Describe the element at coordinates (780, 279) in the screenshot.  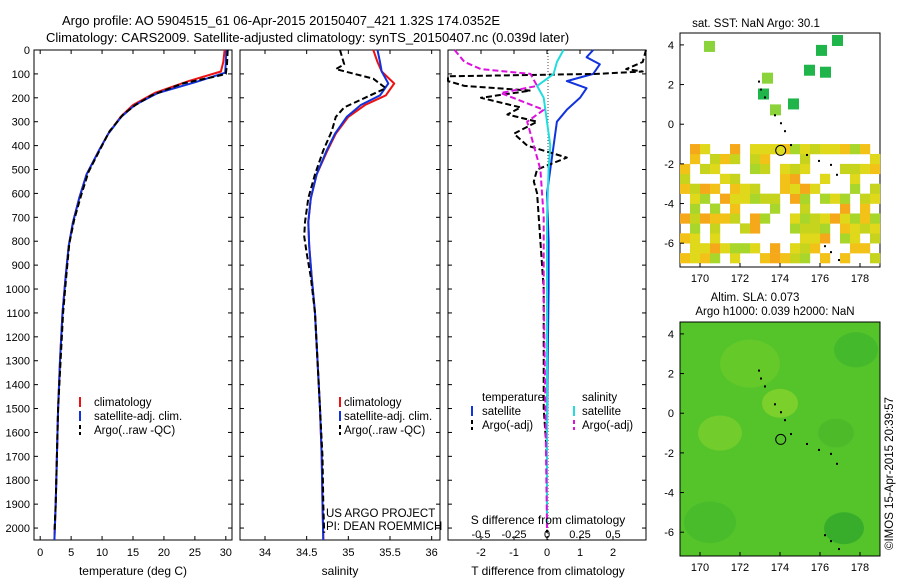
I see `map-x-tick-label: 174` at that location.